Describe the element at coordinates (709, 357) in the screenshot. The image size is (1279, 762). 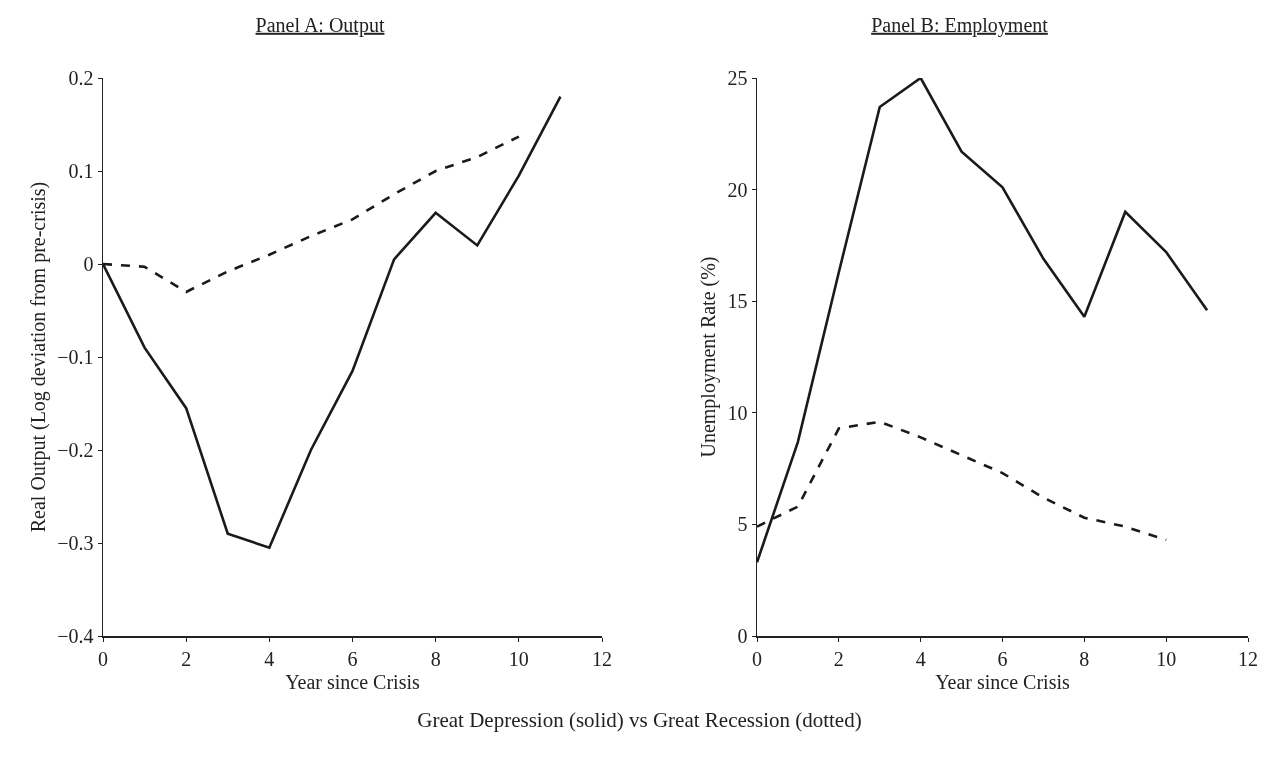
I see `y-axis-title: Unemployment Rate (%)` at that location.